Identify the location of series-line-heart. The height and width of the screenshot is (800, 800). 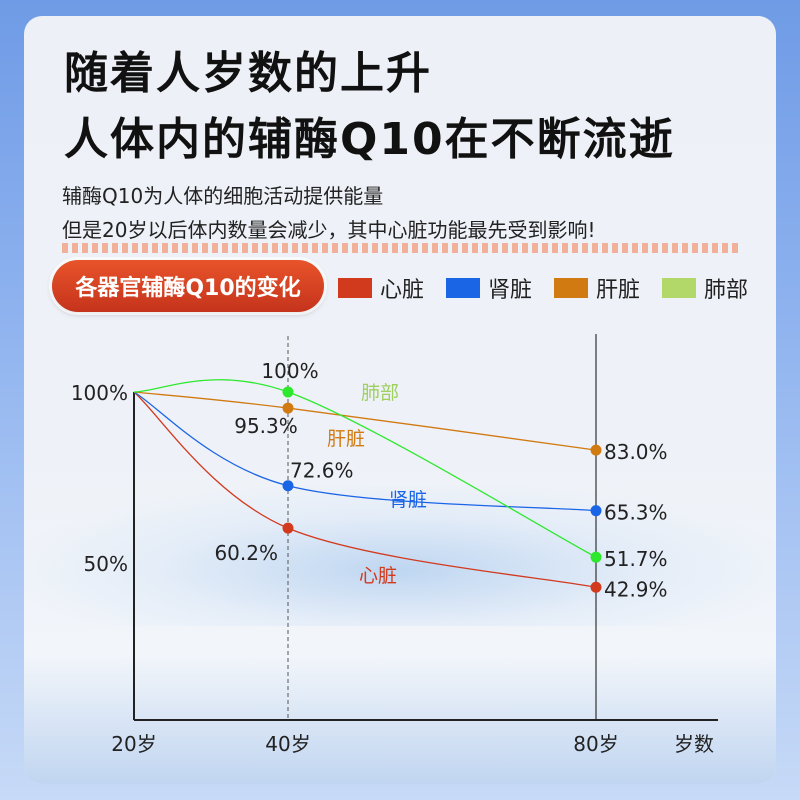
(365, 489).